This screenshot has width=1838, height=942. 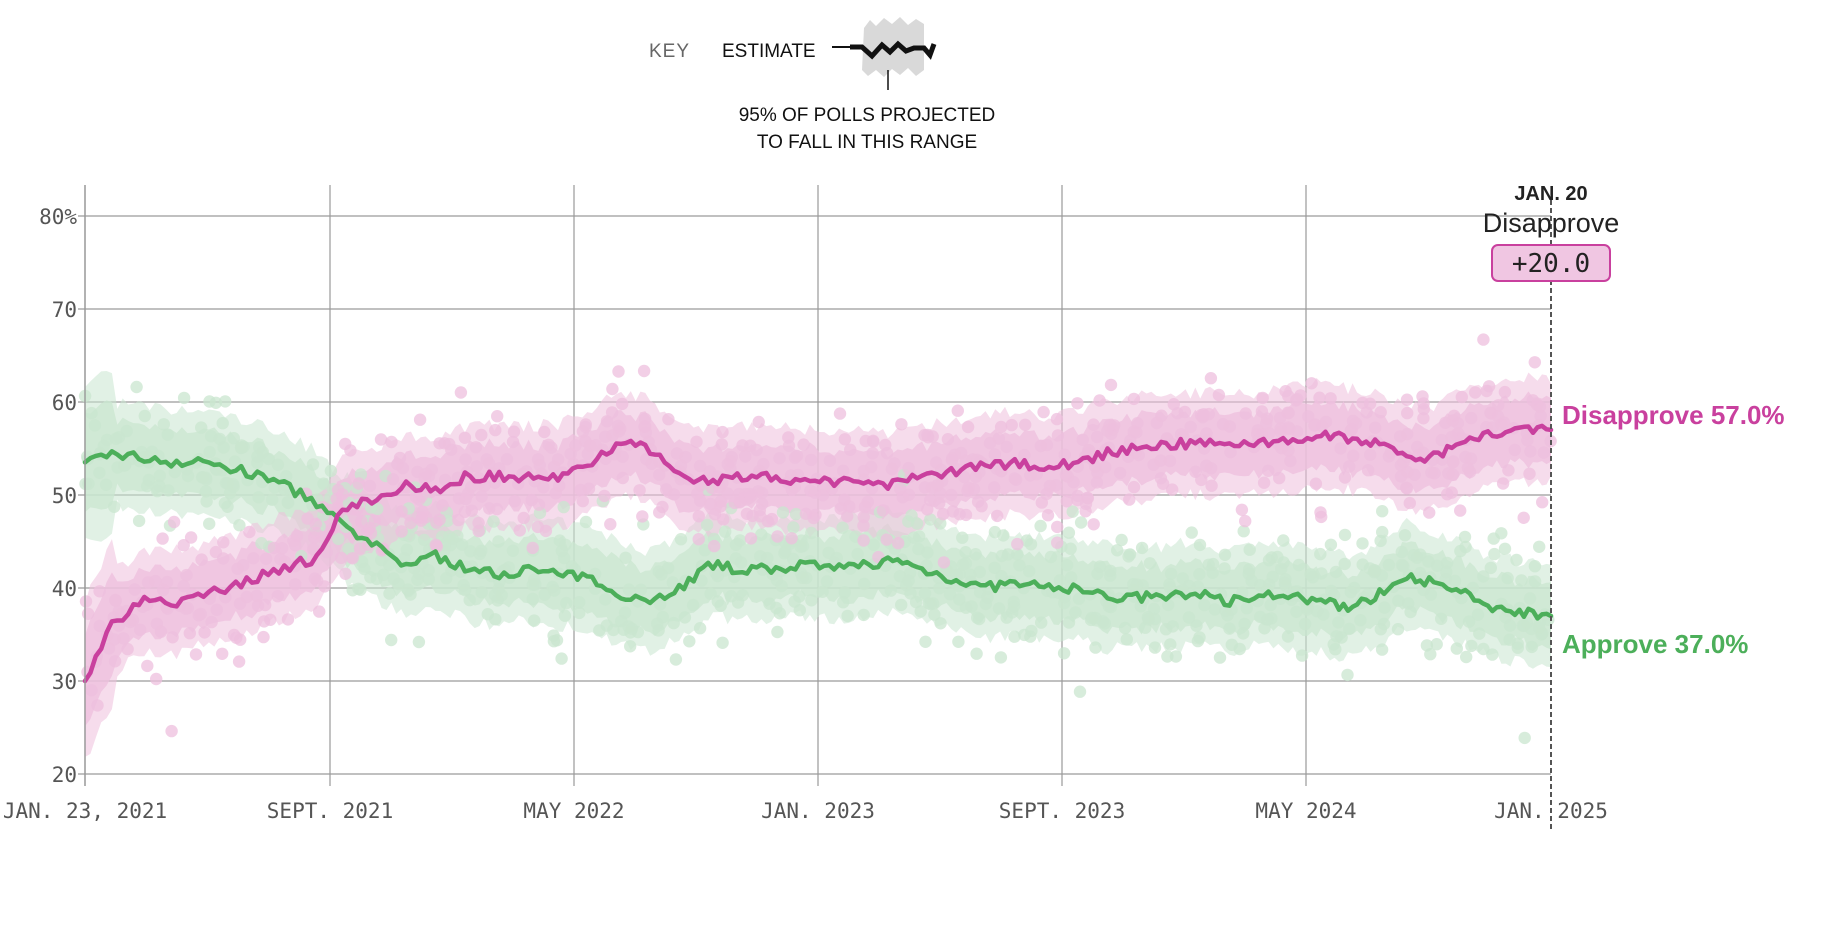 I want to click on legend-title: KEY, so click(x=669, y=51).